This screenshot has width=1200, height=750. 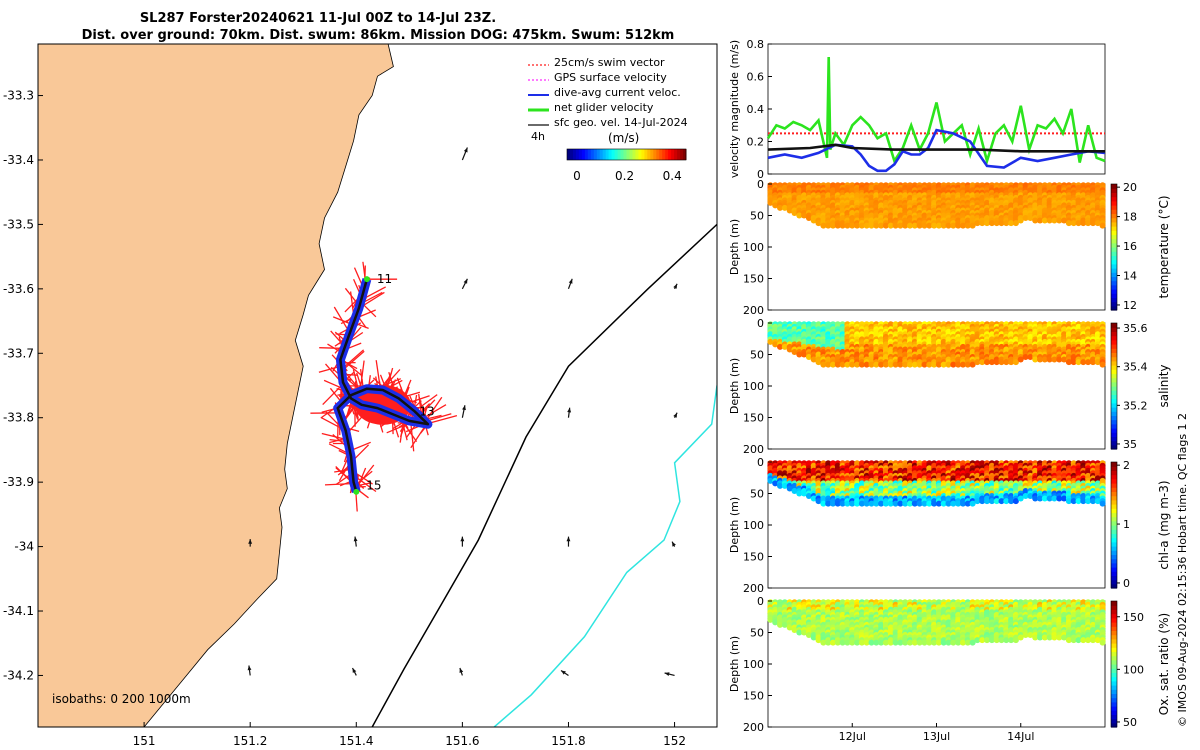 What do you see at coordinates (569, 410) in the screenshot?
I see `geo-velocity-arrowhead` at bounding box center [569, 410].